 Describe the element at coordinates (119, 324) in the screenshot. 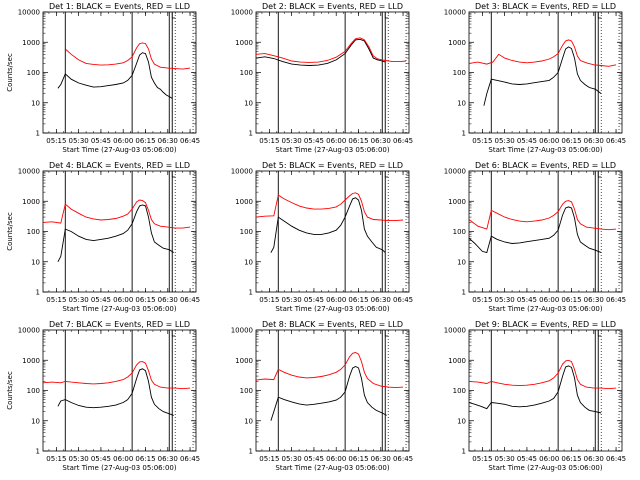

I see `panel-title: Det 7: BLACK = Events, RED = LLD` at that location.